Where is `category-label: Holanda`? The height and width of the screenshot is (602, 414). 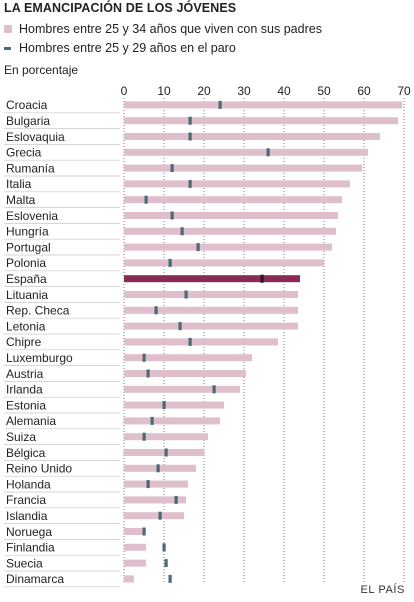
category-label: Holanda is located at coordinates (28, 484).